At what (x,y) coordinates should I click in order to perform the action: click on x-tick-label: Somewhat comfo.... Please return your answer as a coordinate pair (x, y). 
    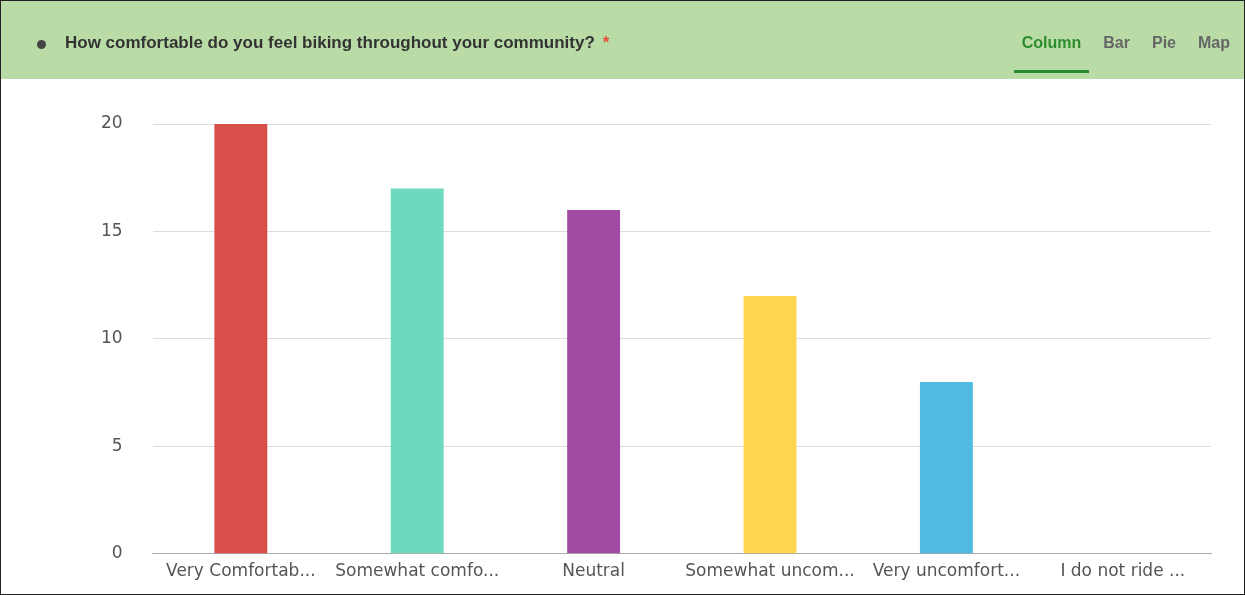
    Looking at the image, I should click on (417, 570).